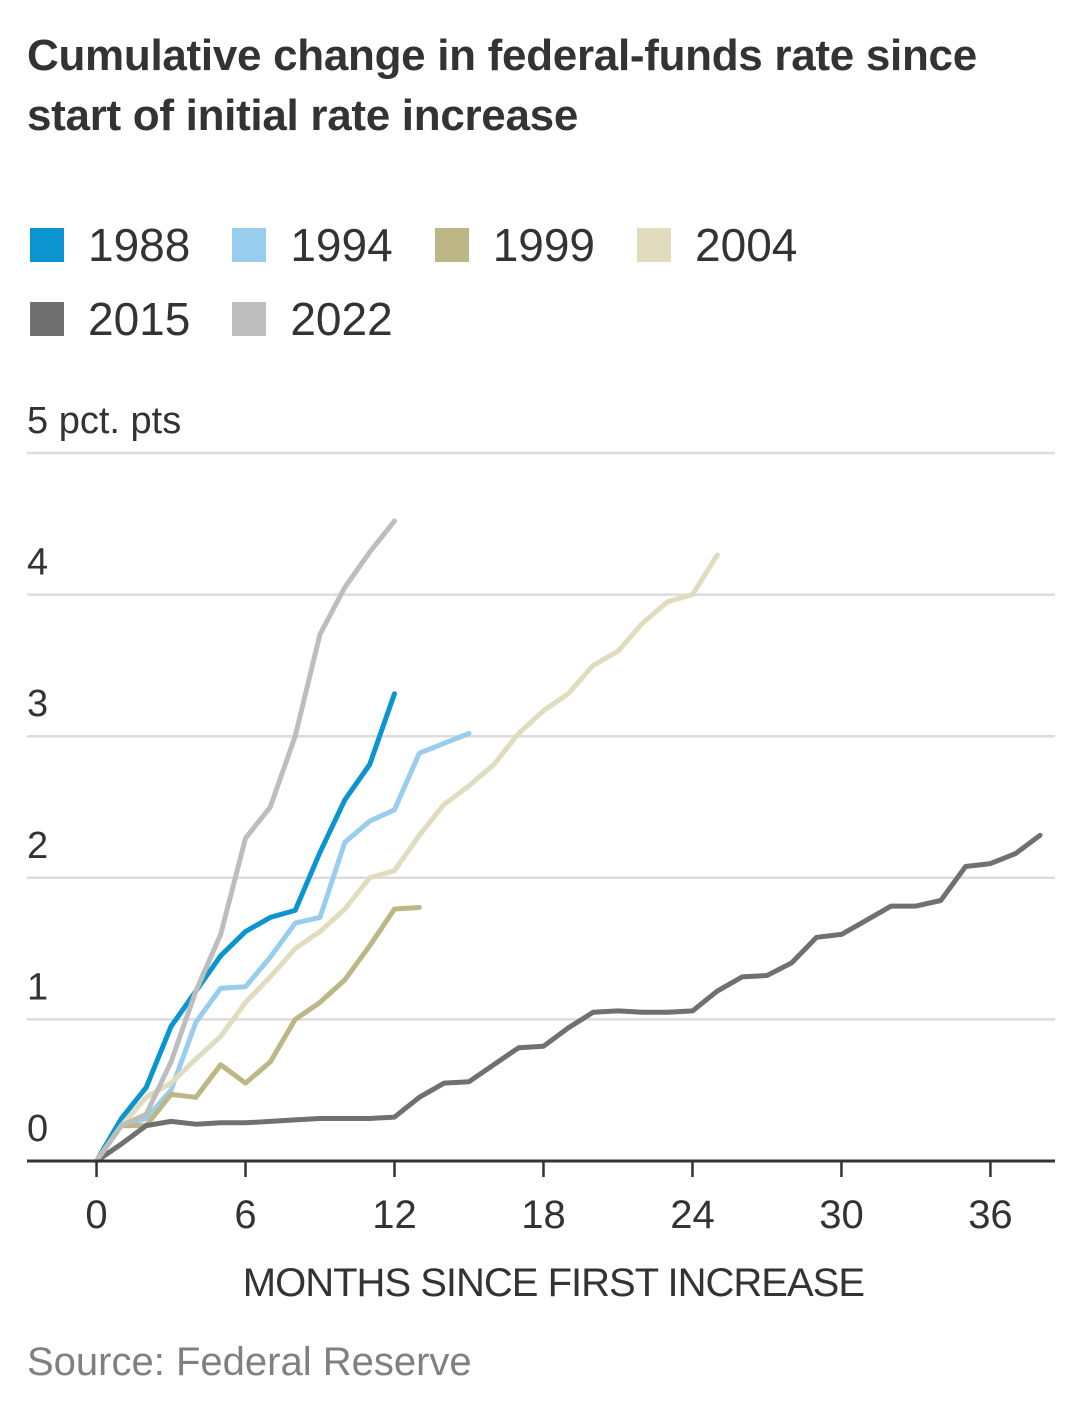 The height and width of the screenshot is (1422, 1080). What do you see at coordinates (37, 846) in the screenshot?
I see `y-tick-label: 2` at bounding box center [37, 846].